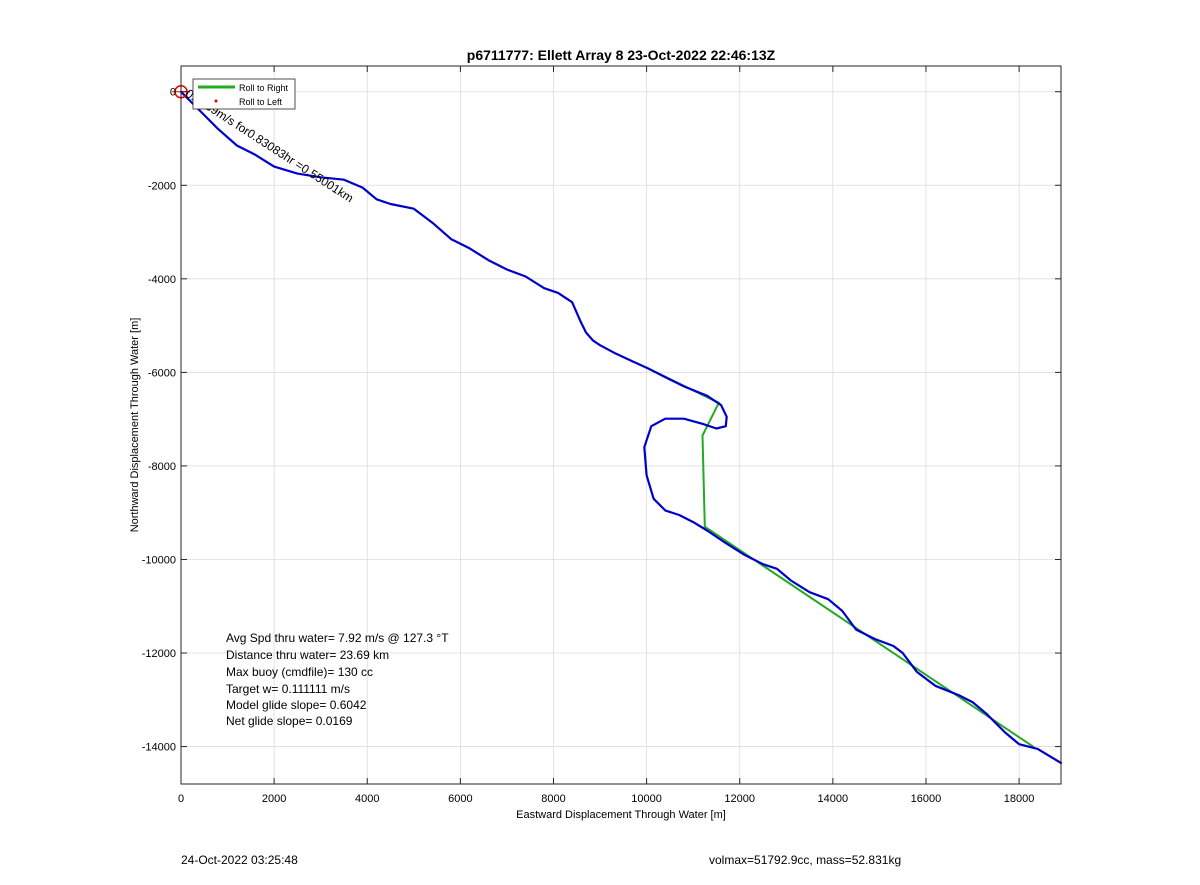 The height and width of the screenshot is (885, 1200). Describe the element at coordinates (805, 860) in the screenshot. I see `footer-vehicle-params: volmax=51792.9cc, mass=52.831kg` at that location.